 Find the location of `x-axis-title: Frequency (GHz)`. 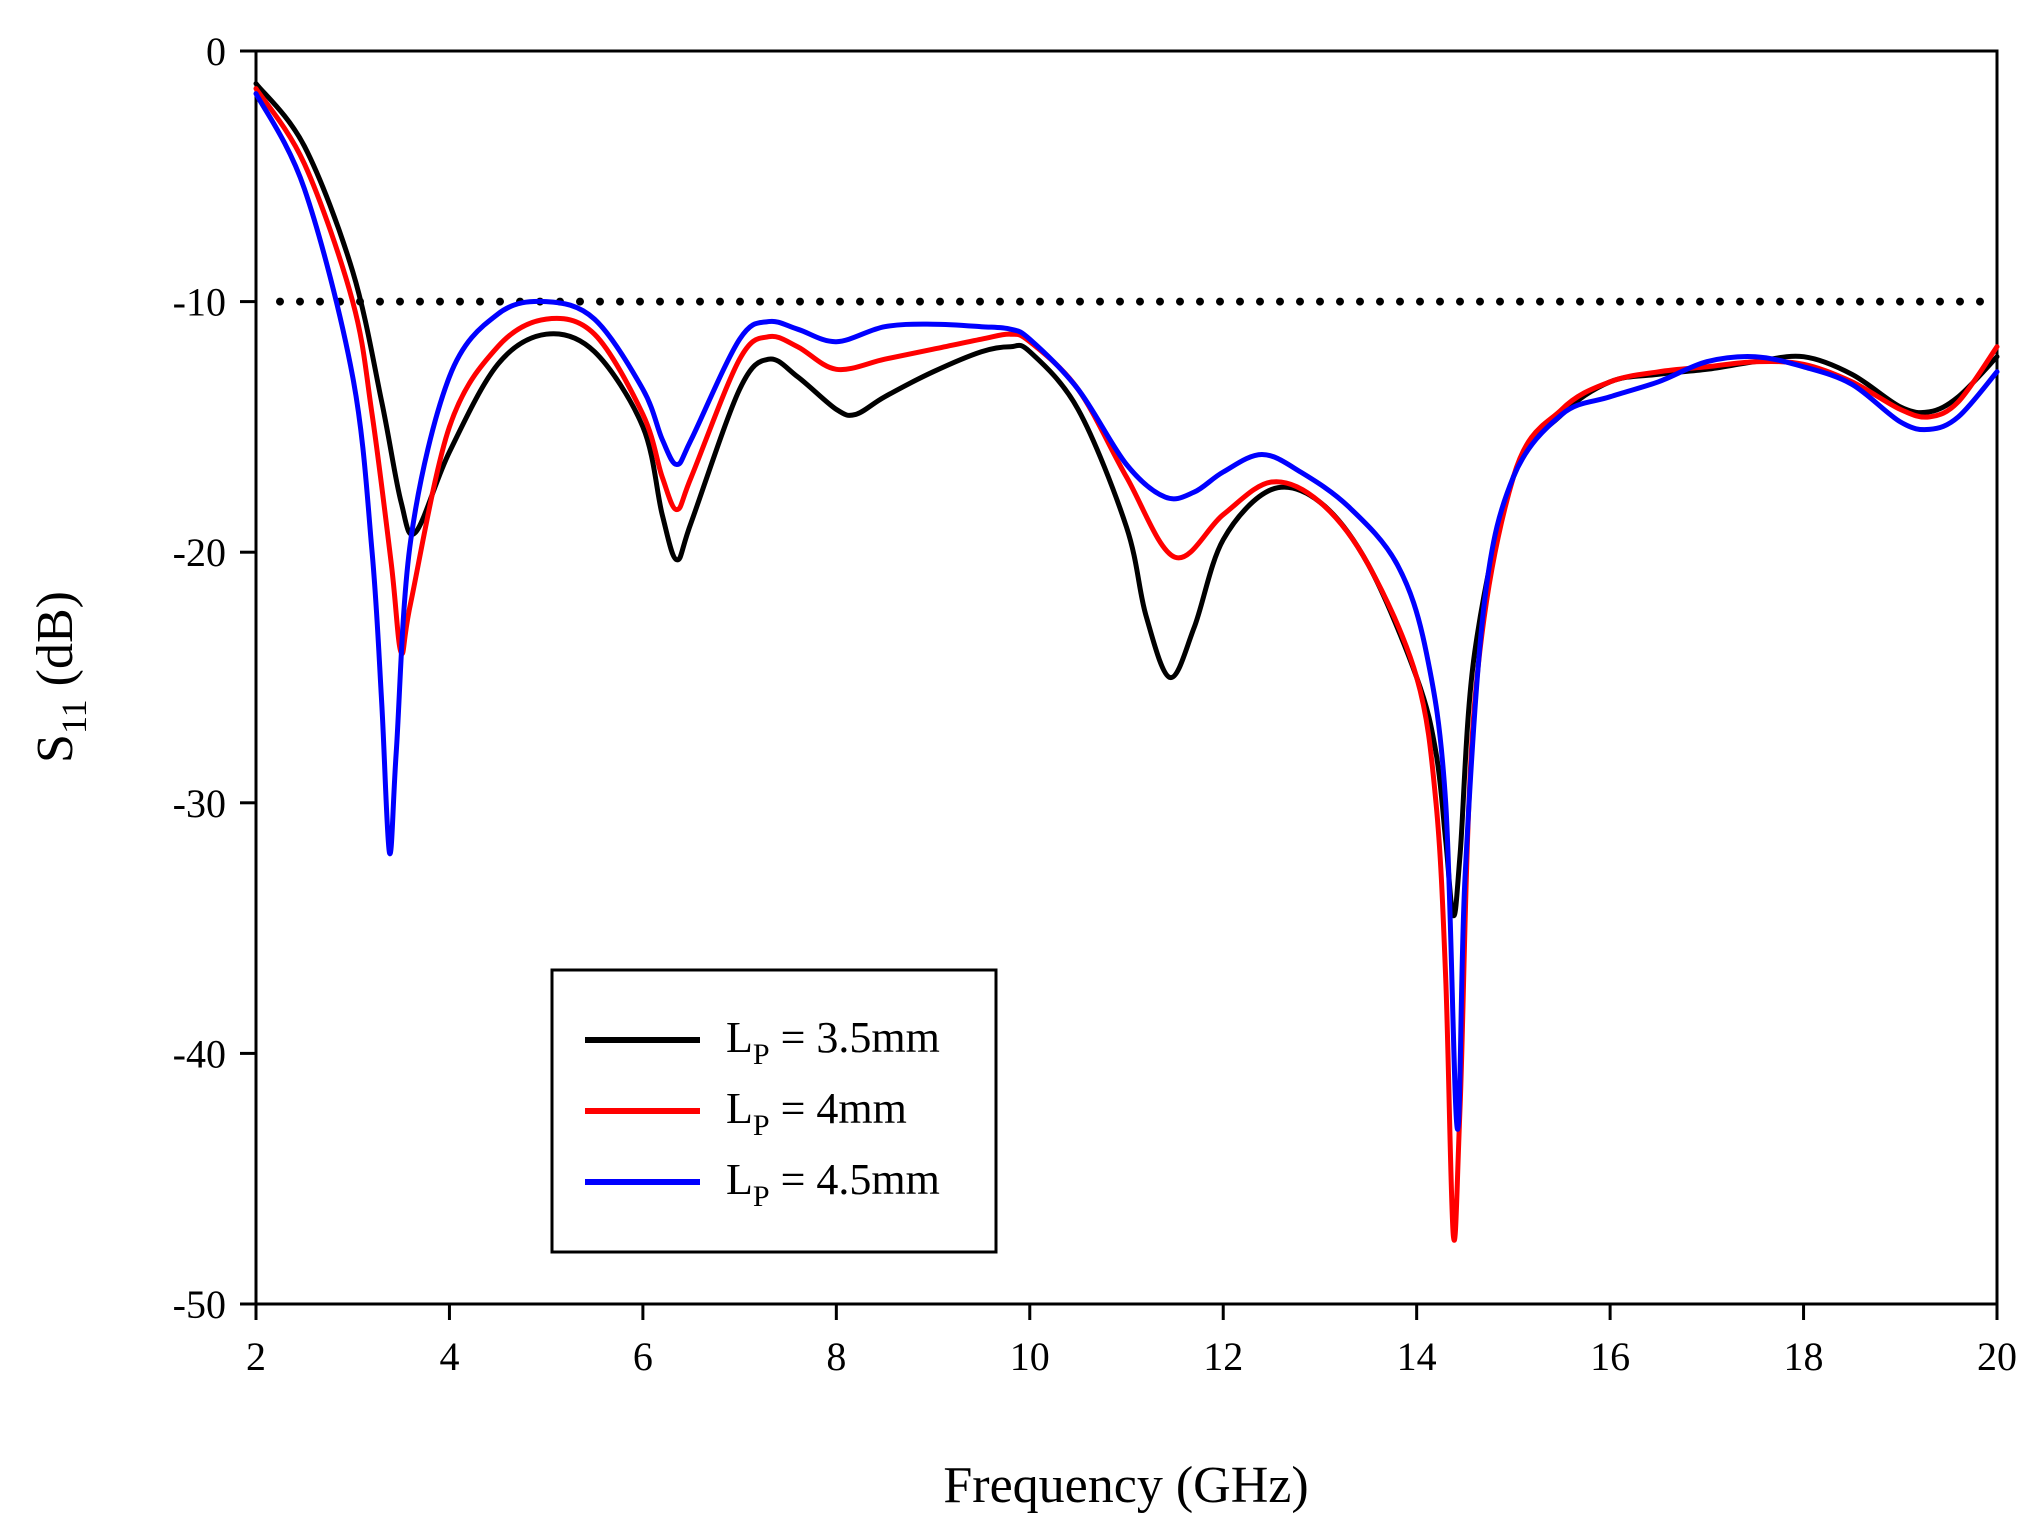

x-axis-title: Frequency (GHz) is located at coordinates (1125, 1485).